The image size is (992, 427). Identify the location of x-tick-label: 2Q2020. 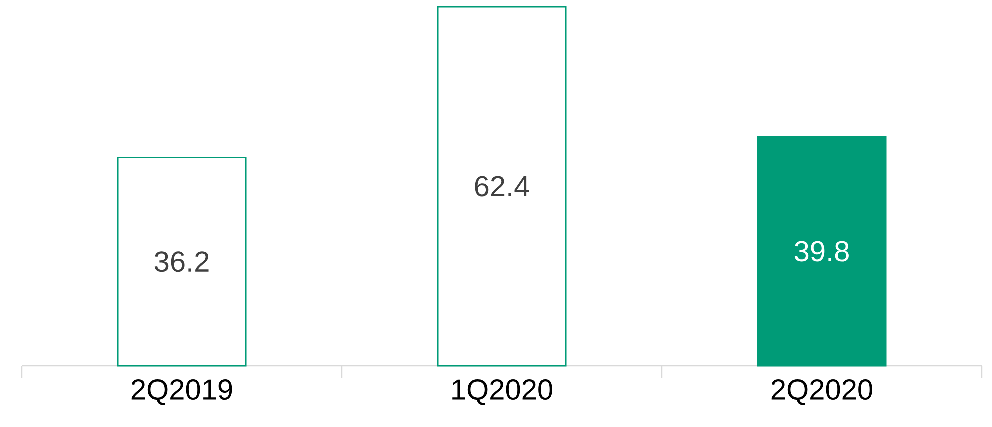
(822, 393).